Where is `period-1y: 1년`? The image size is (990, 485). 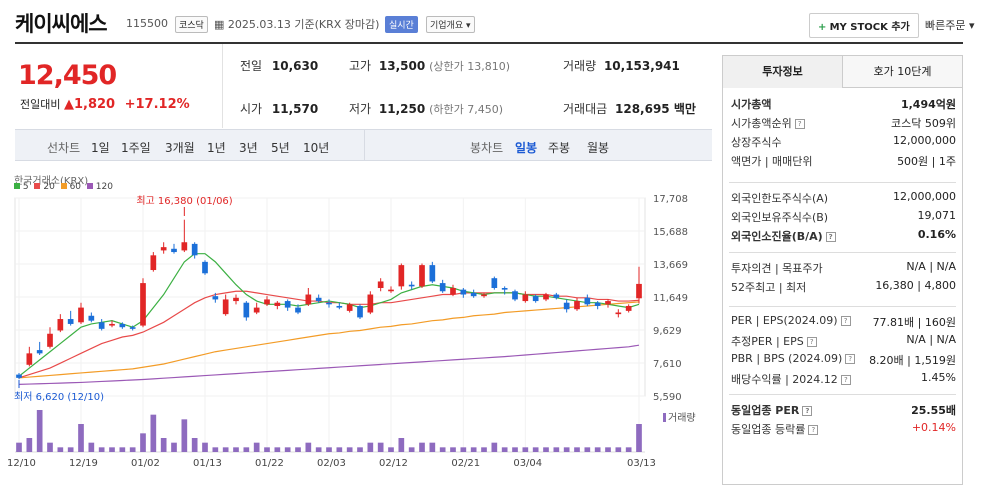
period-1y: 1년 is located at coordinates (216, 148).